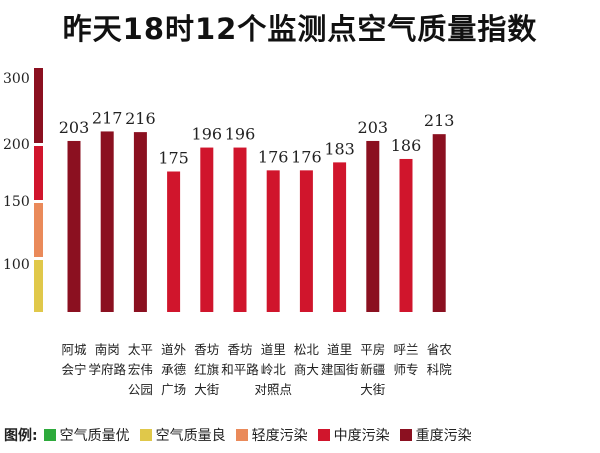 This screenshot has height=453, width=600. Describe the element at coordinates (206, 369) in the screenshot. I see `category-label: 红旗` at that location.